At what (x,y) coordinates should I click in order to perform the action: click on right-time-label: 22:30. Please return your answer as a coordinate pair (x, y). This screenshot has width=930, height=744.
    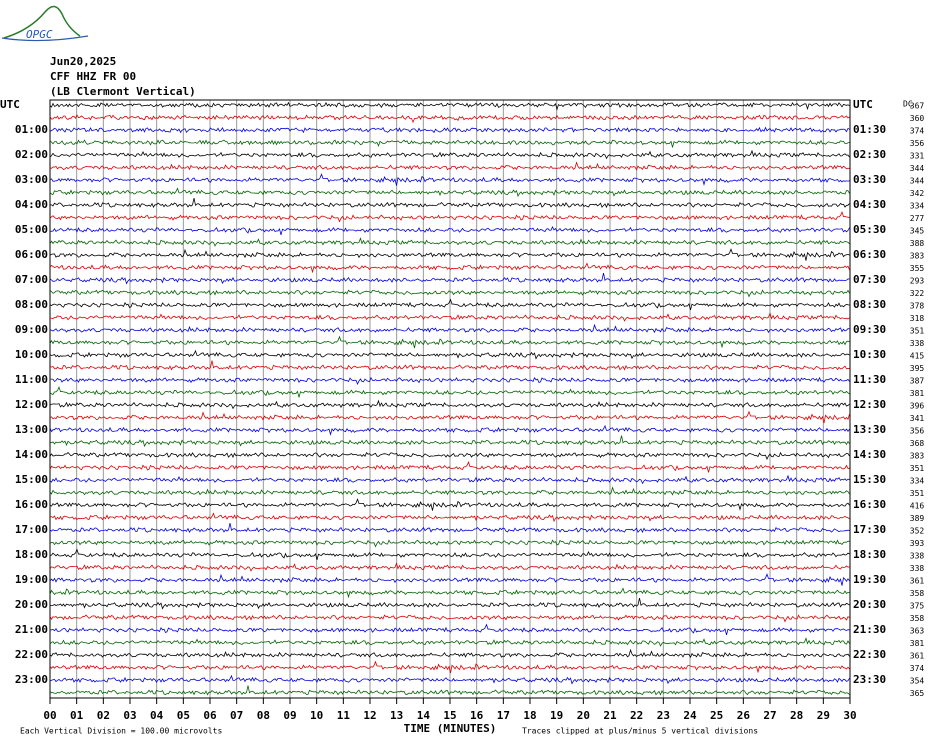
    Looking at the image, I should click on (869, 654).